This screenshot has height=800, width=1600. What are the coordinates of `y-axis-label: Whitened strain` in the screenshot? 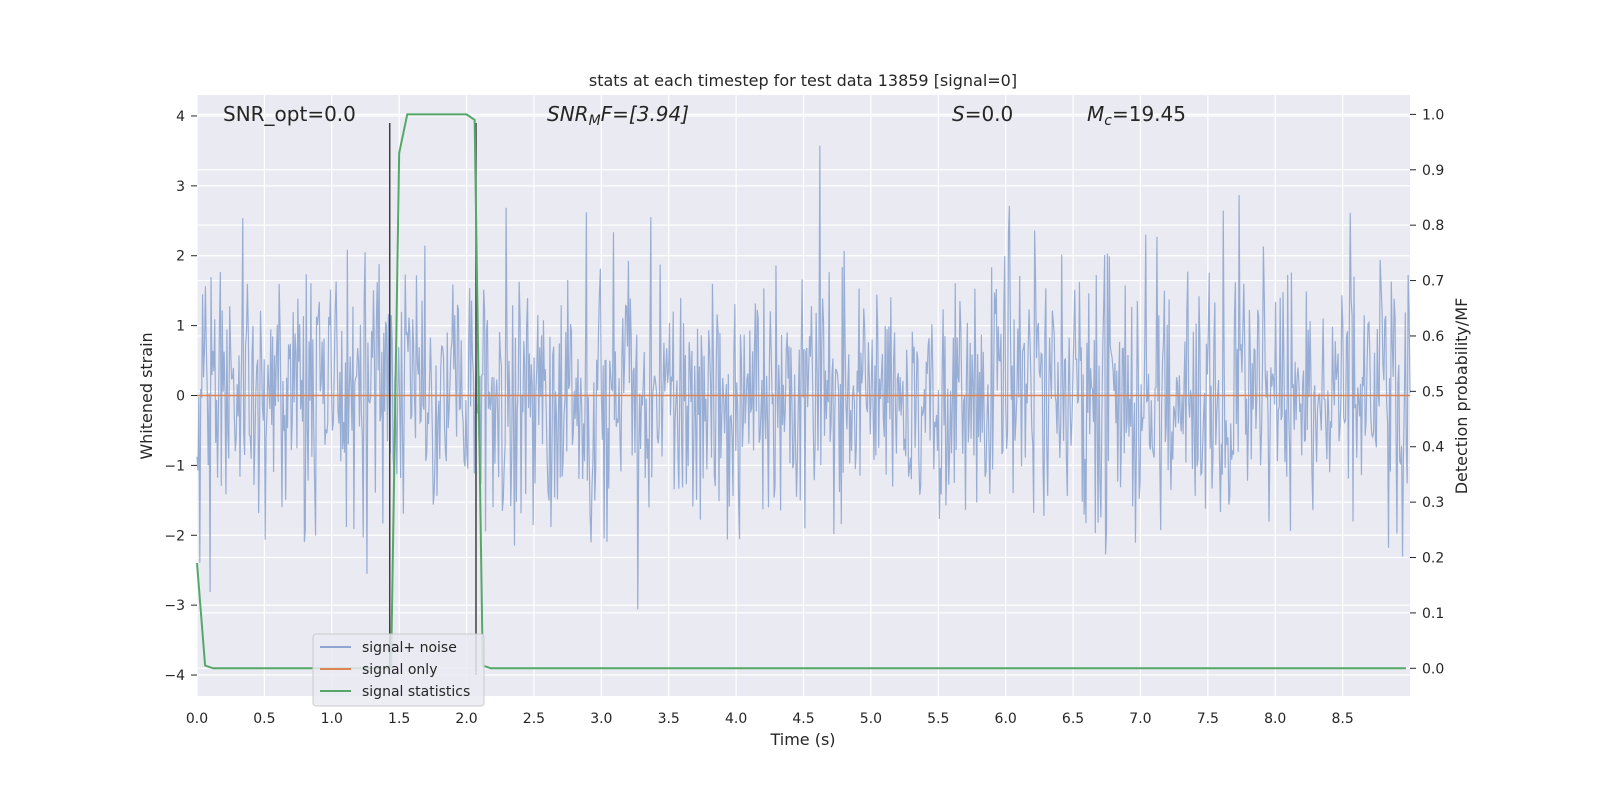 It's located at (146, 395).